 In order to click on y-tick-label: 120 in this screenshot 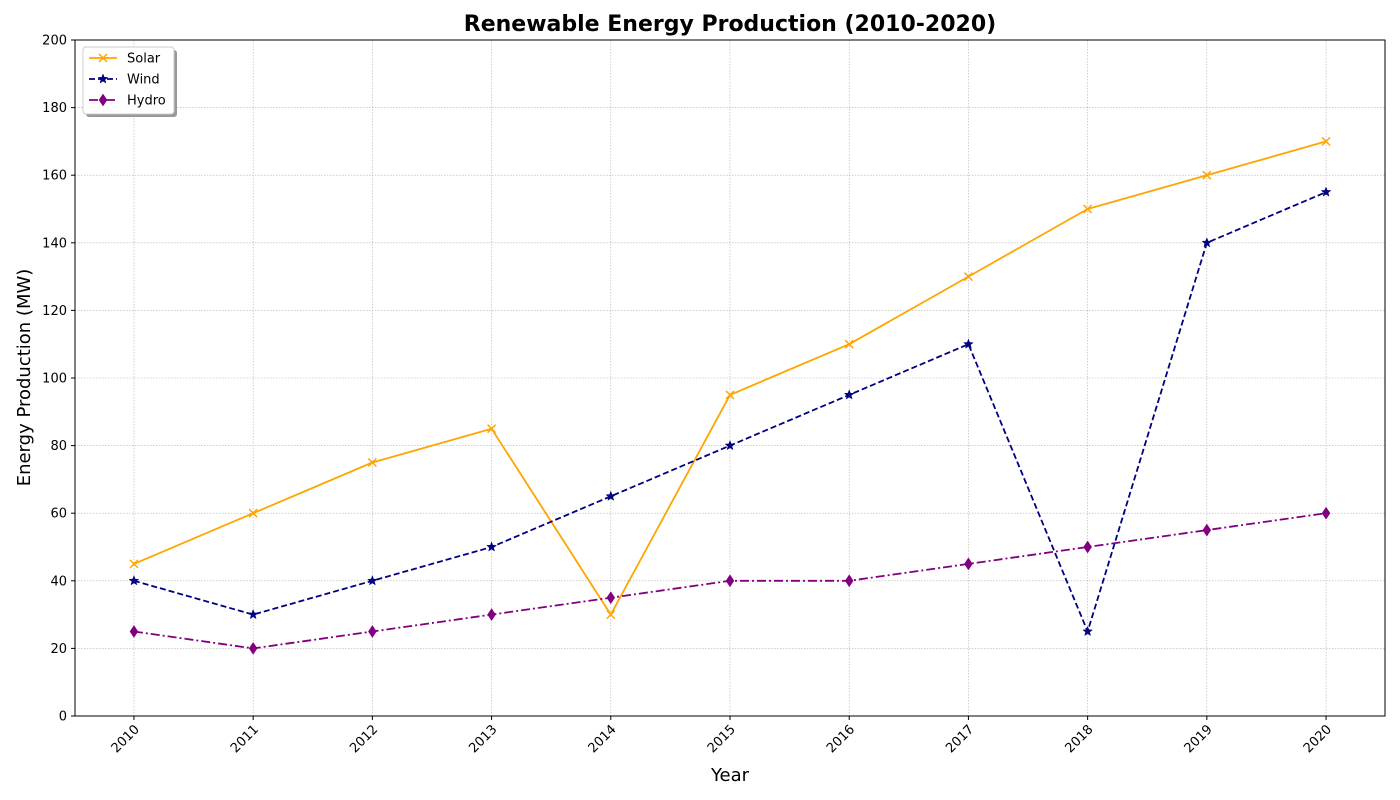, I will do `click(54, 311)`.